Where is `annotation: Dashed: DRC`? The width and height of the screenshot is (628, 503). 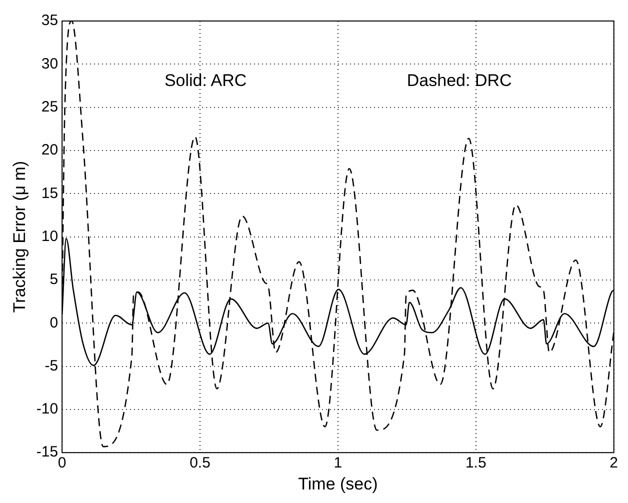
annotation: Dashed: DRC is located at coordinates (459, 80).